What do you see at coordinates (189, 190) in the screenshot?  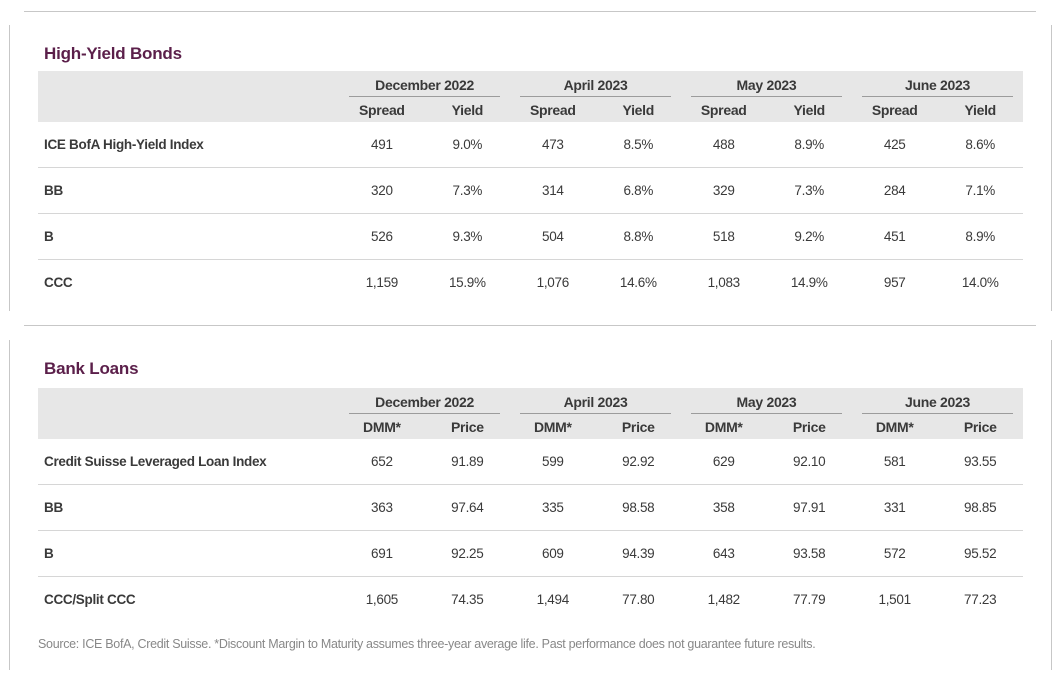 I see `row-label: BB` at bounding box center [189, 190].